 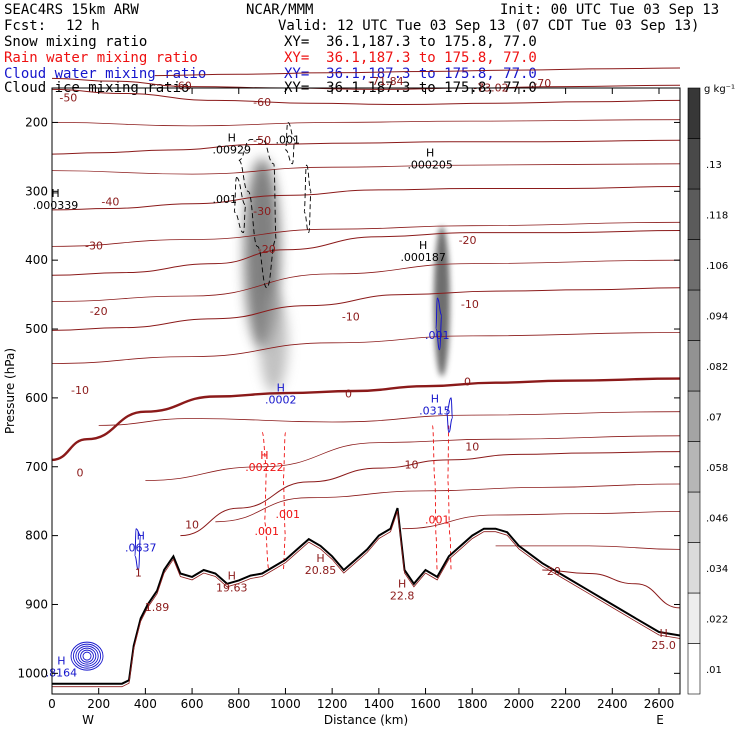 What do you see at coordinates (519, 704) in the screenshot?
I see `x-tick-label: 2000` at bounding box center [519, 704].